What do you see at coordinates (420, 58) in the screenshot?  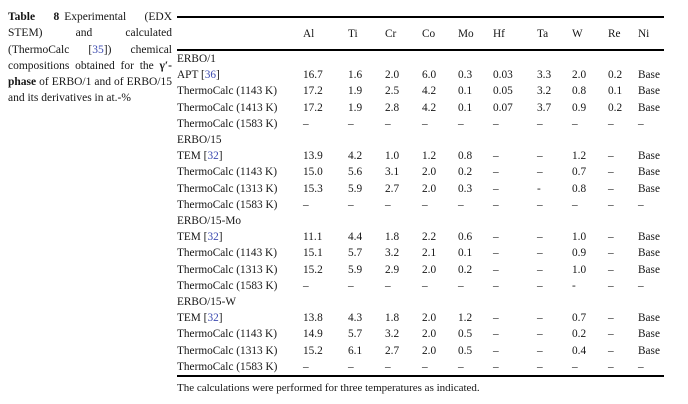 I see `group-header-row: ERBO/1` at bounding box center [420, 58].